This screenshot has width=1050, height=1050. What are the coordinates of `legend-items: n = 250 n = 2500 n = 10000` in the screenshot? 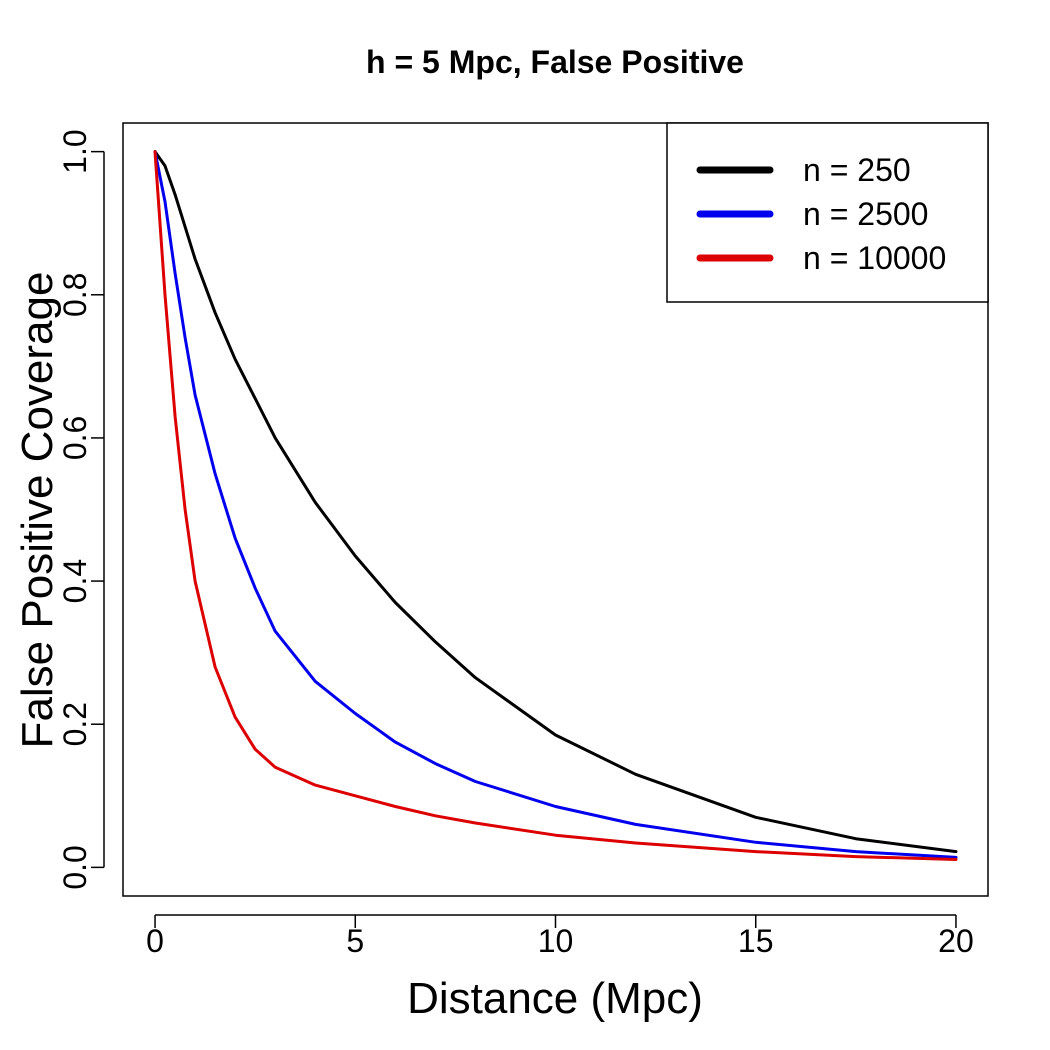 It's located at (821, 214).